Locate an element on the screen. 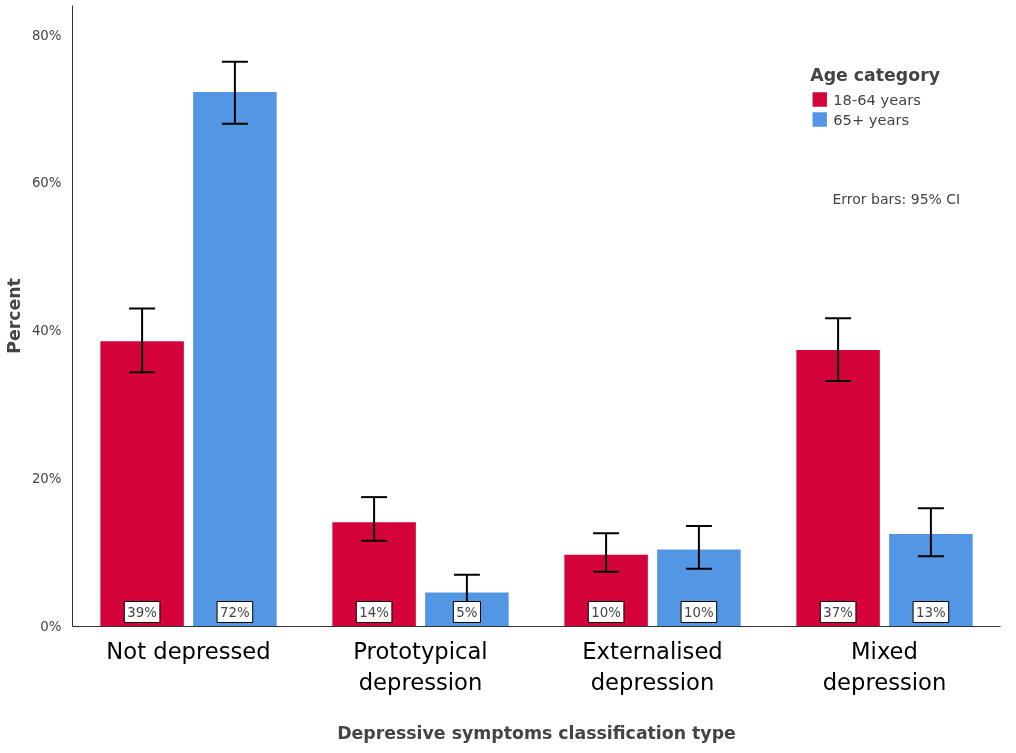 Image resolution: width=1016 pixels, height=753 pixels. y-tick-label: 20% is located at coordinates (46, 479).